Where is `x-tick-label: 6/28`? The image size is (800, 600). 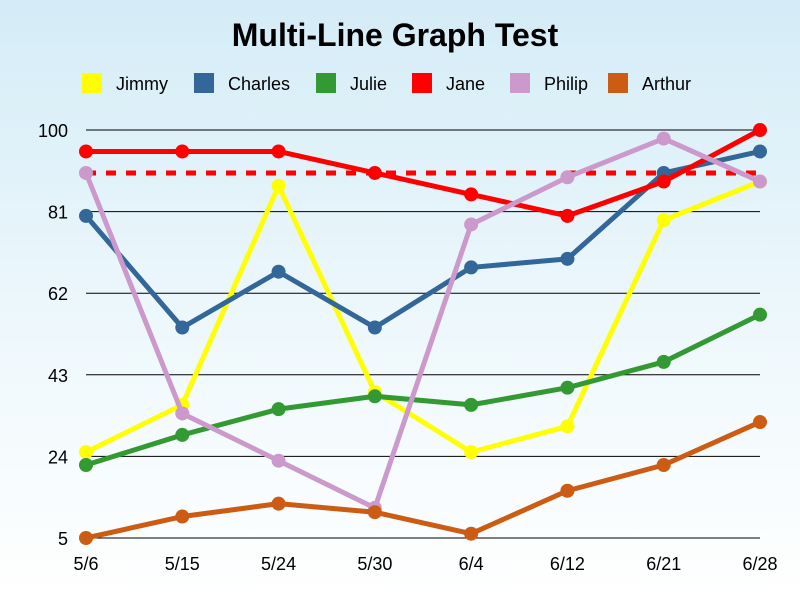 x-tick-label: 6/28 is located at coordinates (759, 564).